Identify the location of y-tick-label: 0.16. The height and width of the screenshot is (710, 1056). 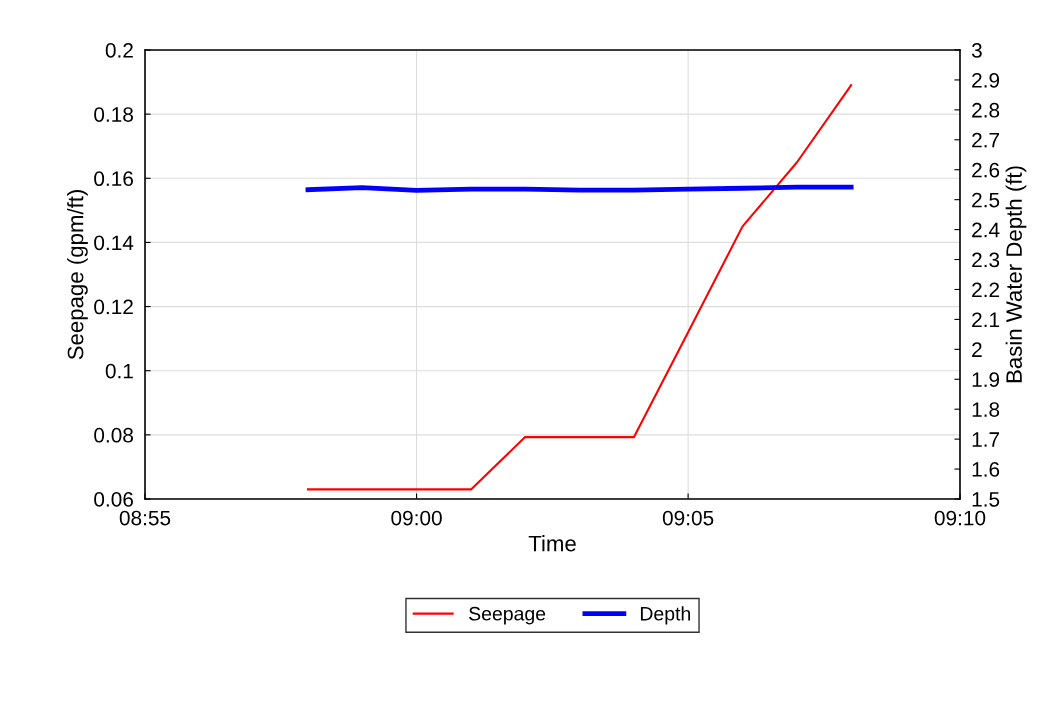
(113, 179).